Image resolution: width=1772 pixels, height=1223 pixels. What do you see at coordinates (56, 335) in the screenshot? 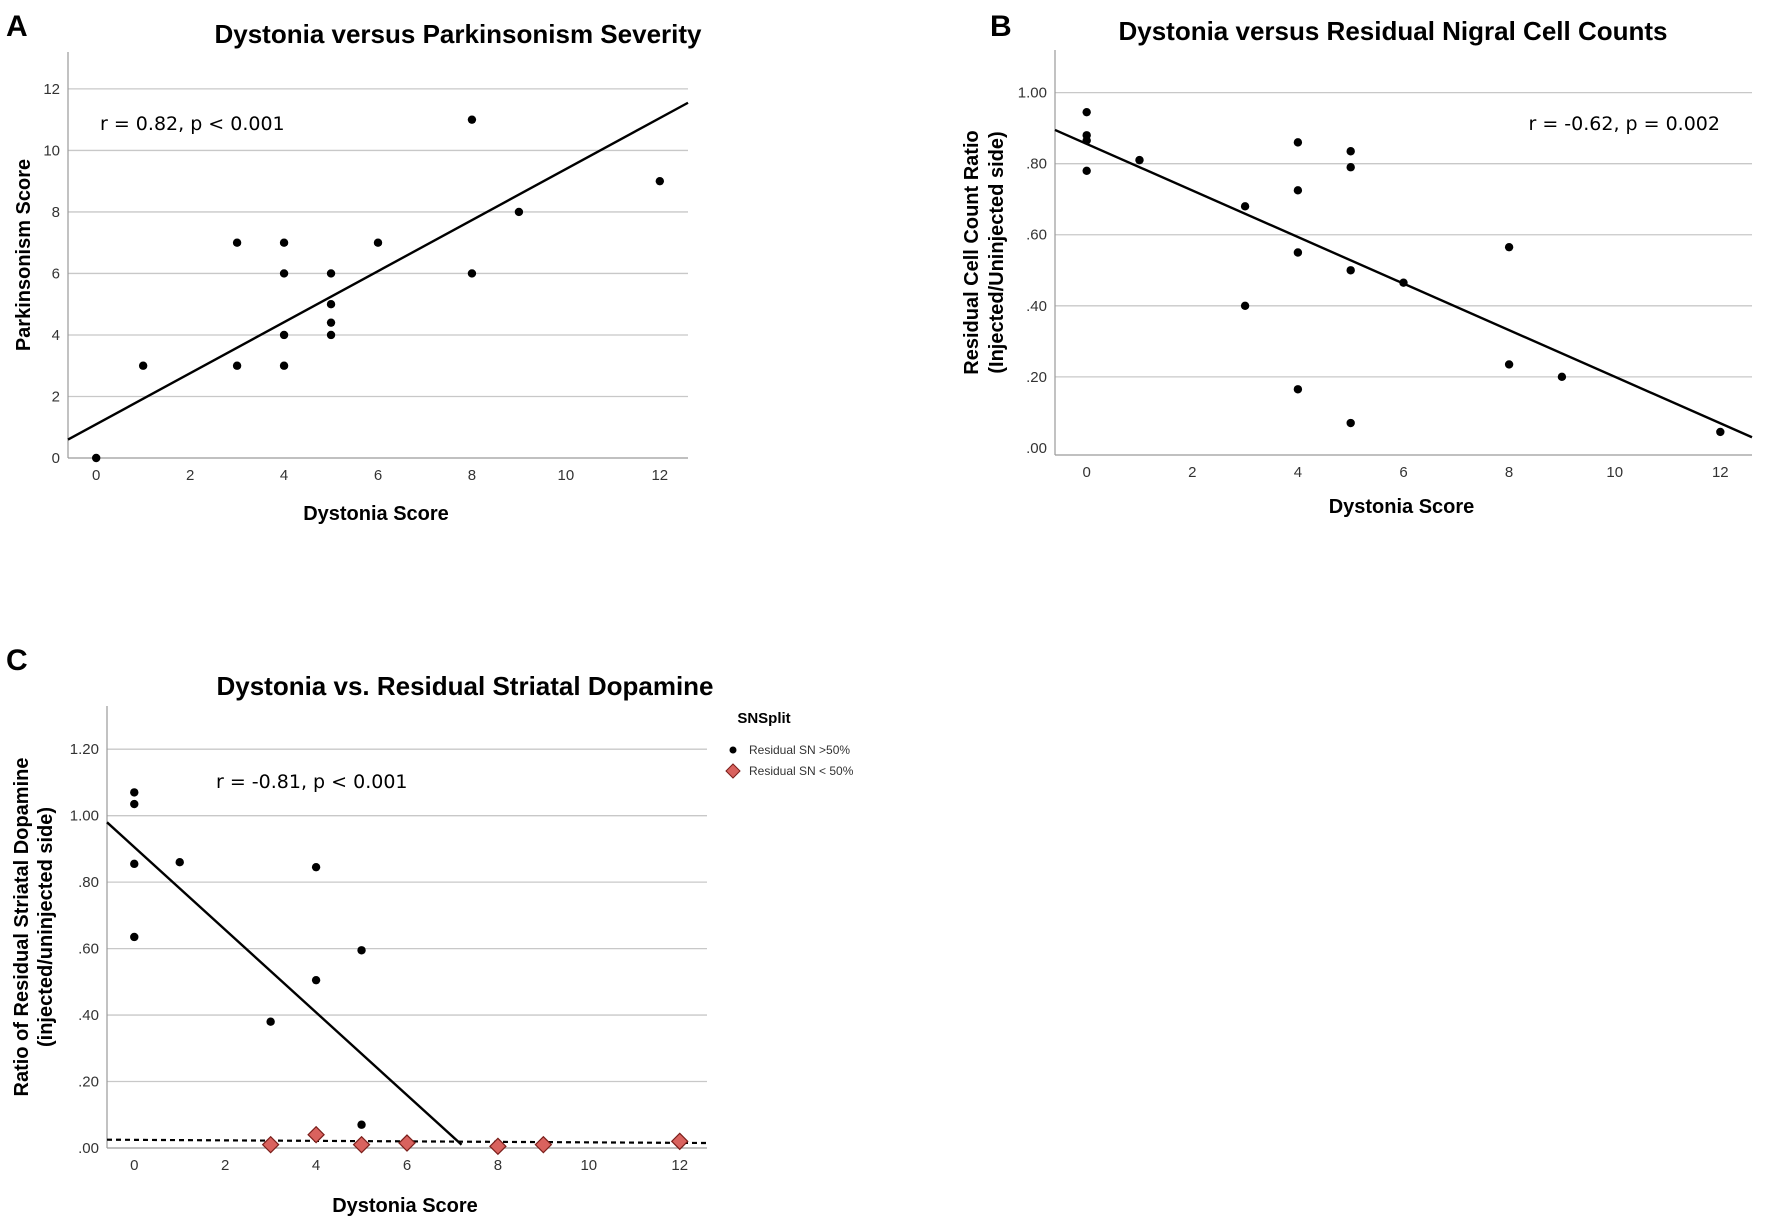
I see `y-tick-label: 4` at bounding box center [56, 335].